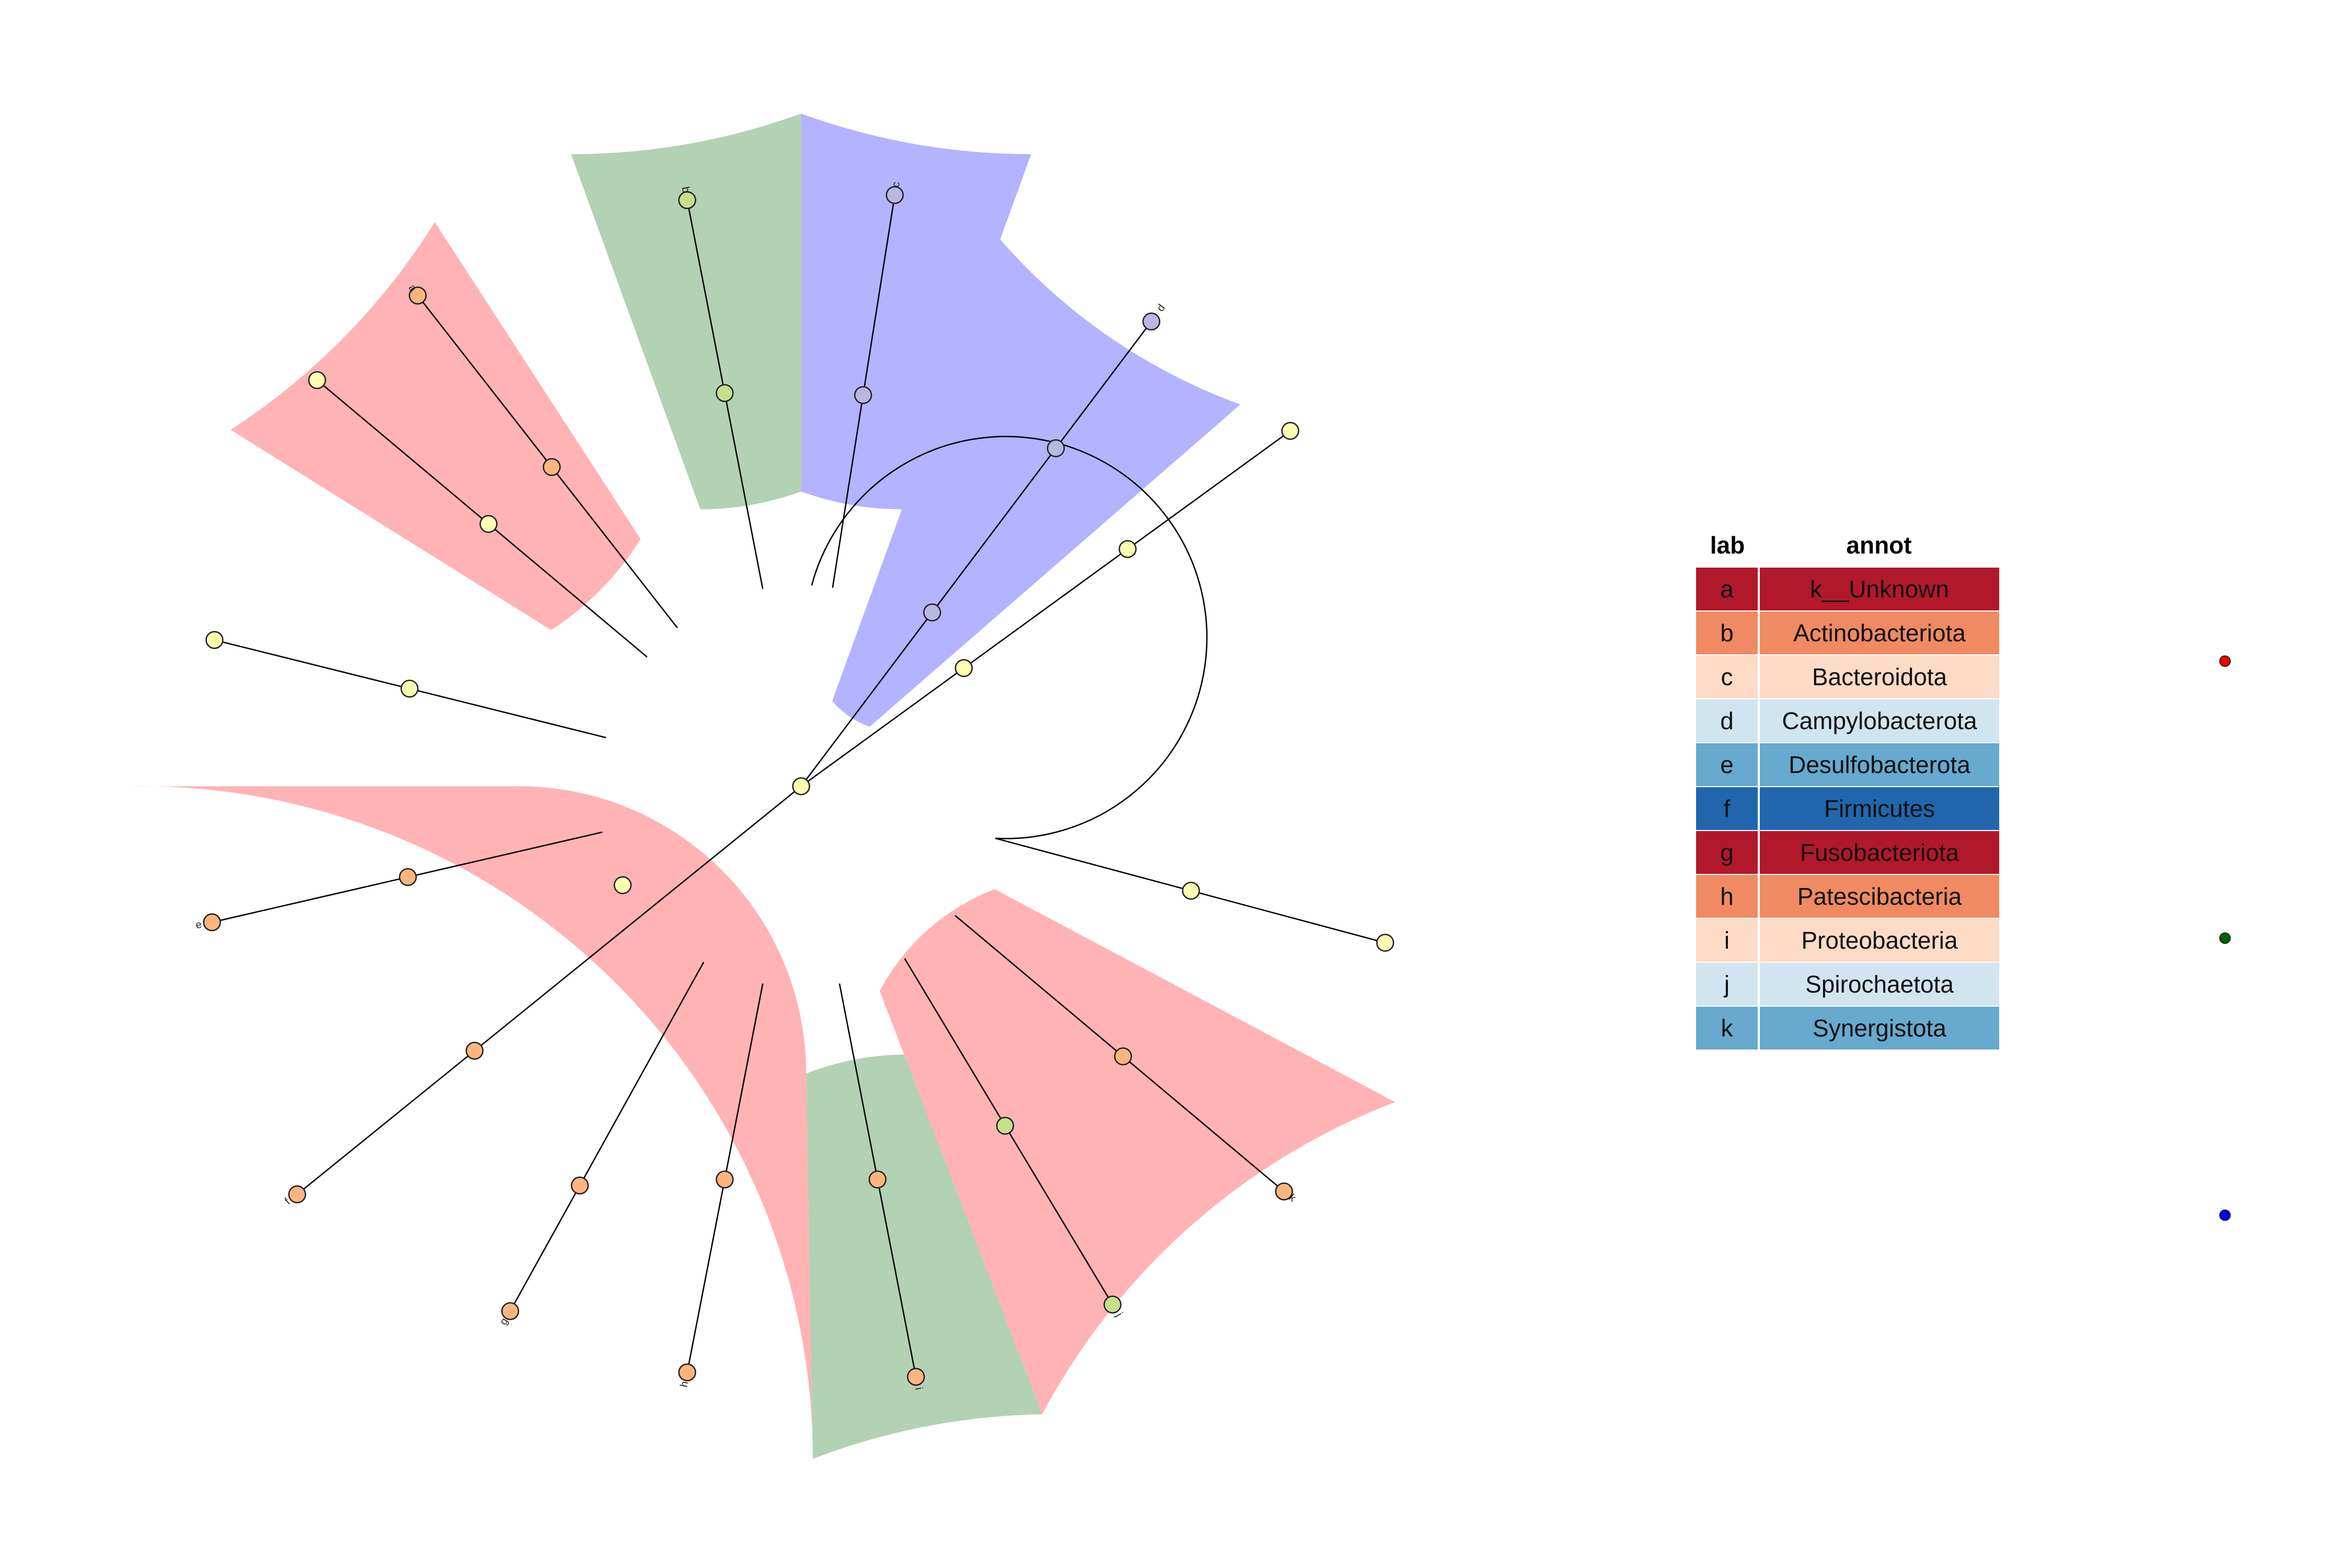 This screenshot has height=1568, width=2352. I want to click on branch-blue-deep, so click(976, 554).